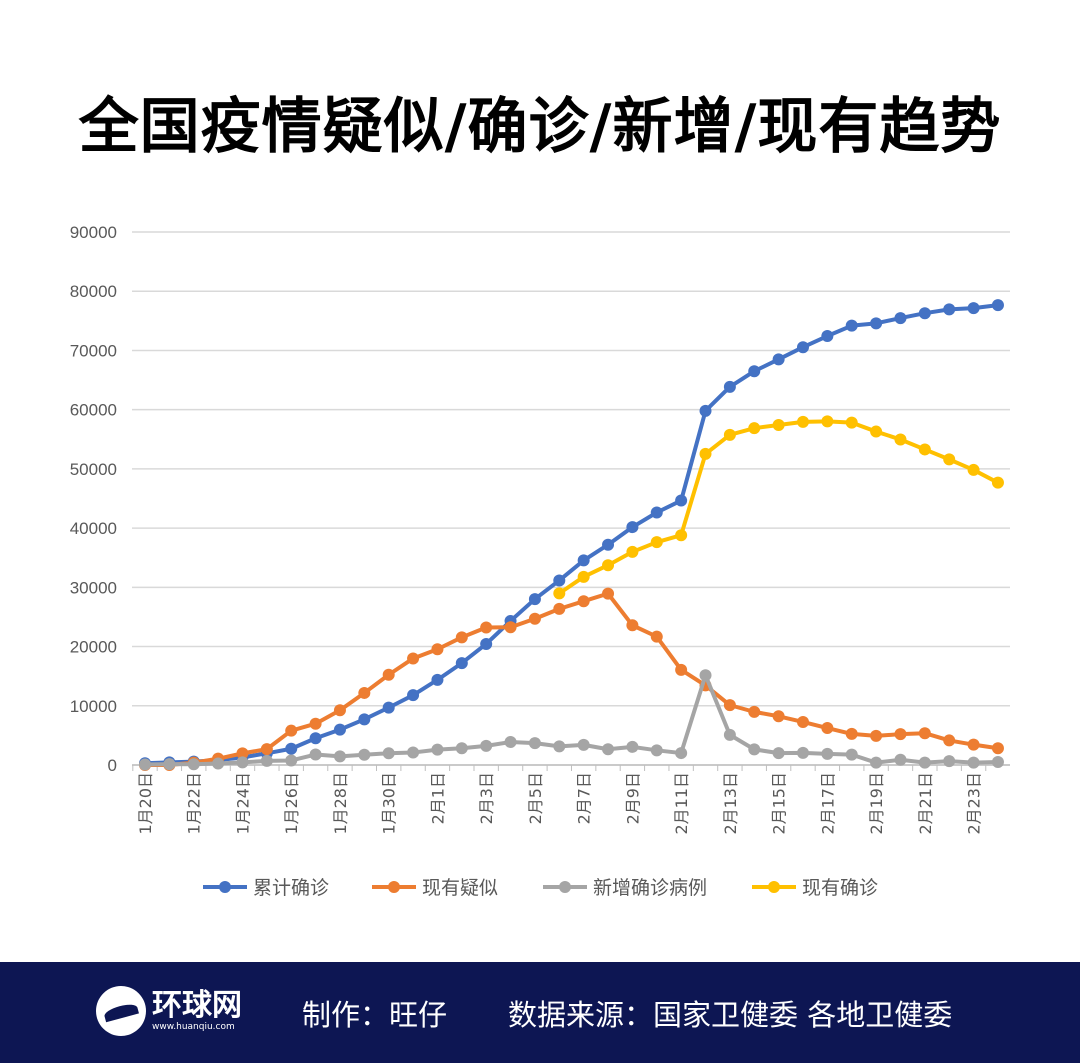  I want to click on huanqiu-logo: 环球网 www.huanqiu.com, so click(169, 1011).